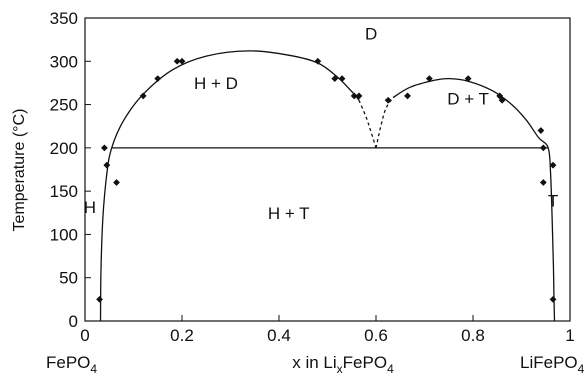 Image resolution: width=587 pixels, height=378 pixels. What do you see at coordinates (473, 335) in the screenshot?
I see `x-tick-label: 0.8` at bounding box center [473, 335].